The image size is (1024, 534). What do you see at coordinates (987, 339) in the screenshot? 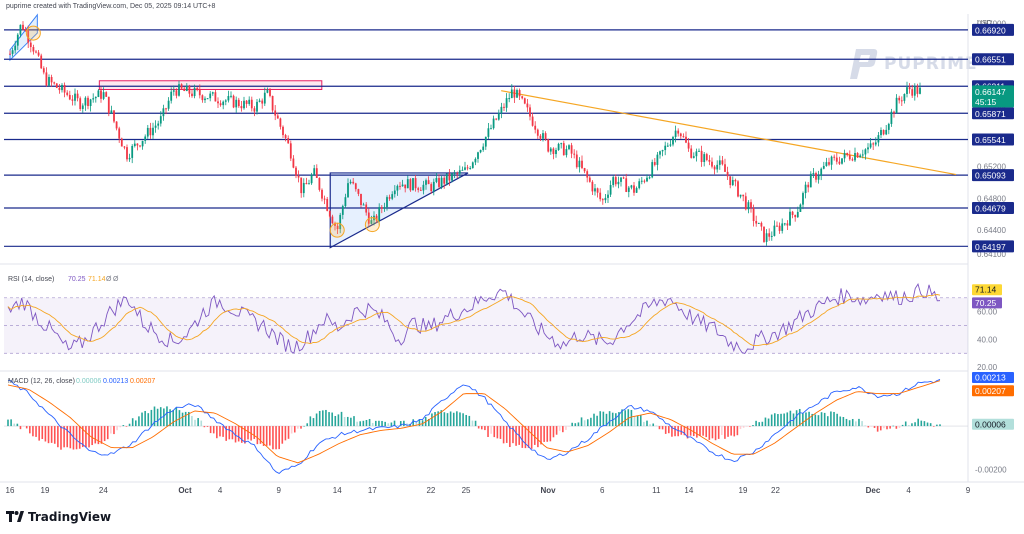
I see `rsi-tick-label: 40.00` at bounding box center [987, 339].